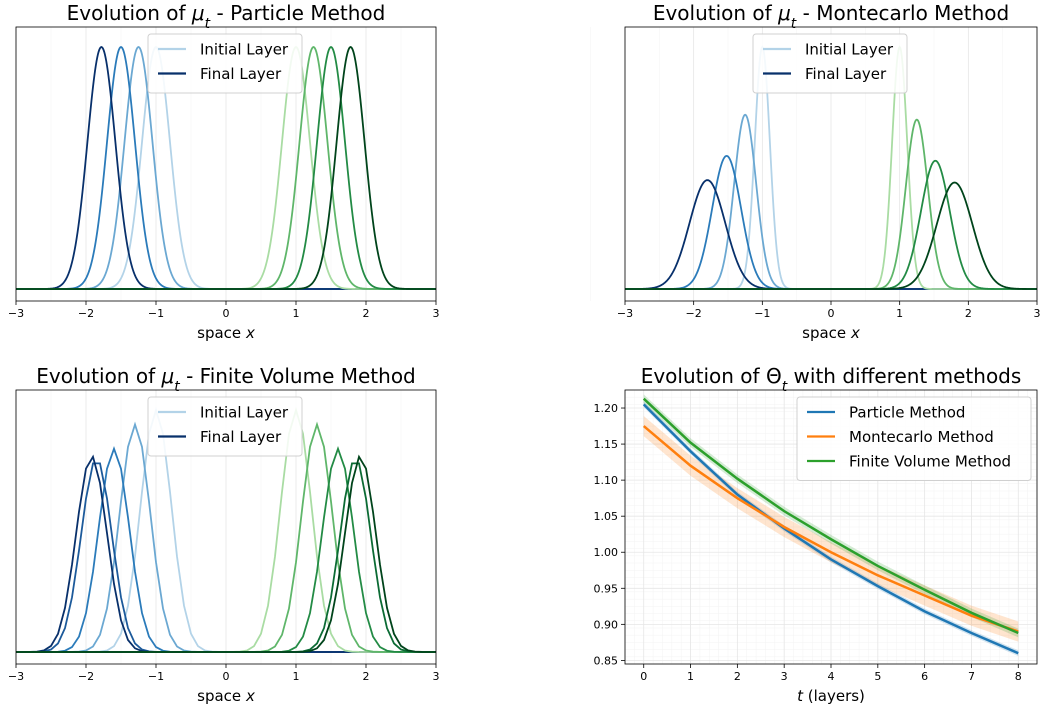  I want to click on legend-label: Finite Volume Method, so click(930, 462).